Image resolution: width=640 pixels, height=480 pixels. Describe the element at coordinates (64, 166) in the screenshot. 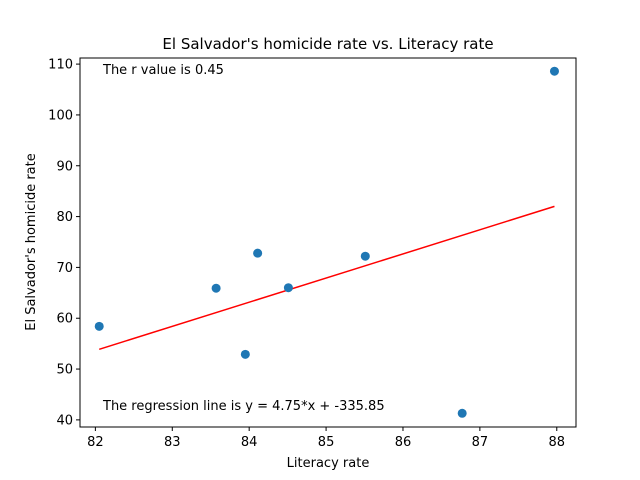

I see `y-tick-label: 90` at that location.